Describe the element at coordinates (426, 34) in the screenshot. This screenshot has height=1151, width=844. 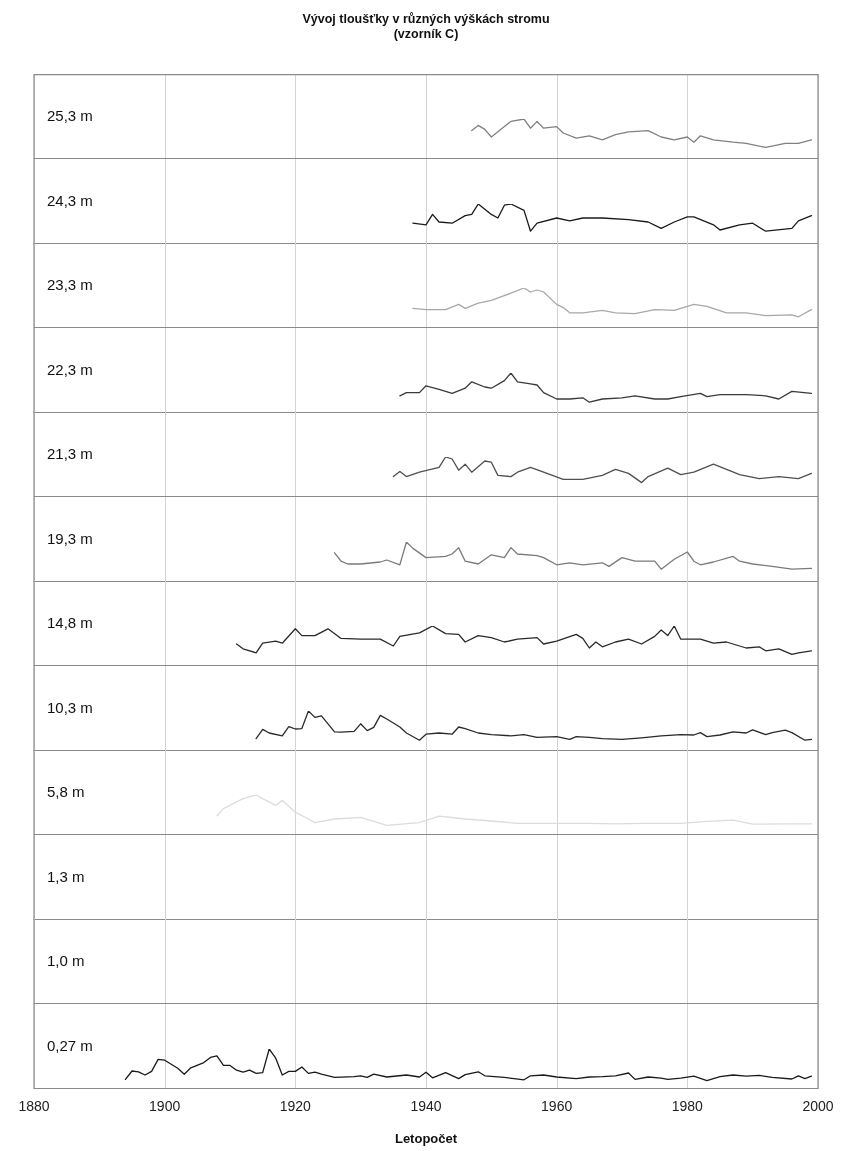
I see `chart-subtitle: (vzorník C)` at that location.